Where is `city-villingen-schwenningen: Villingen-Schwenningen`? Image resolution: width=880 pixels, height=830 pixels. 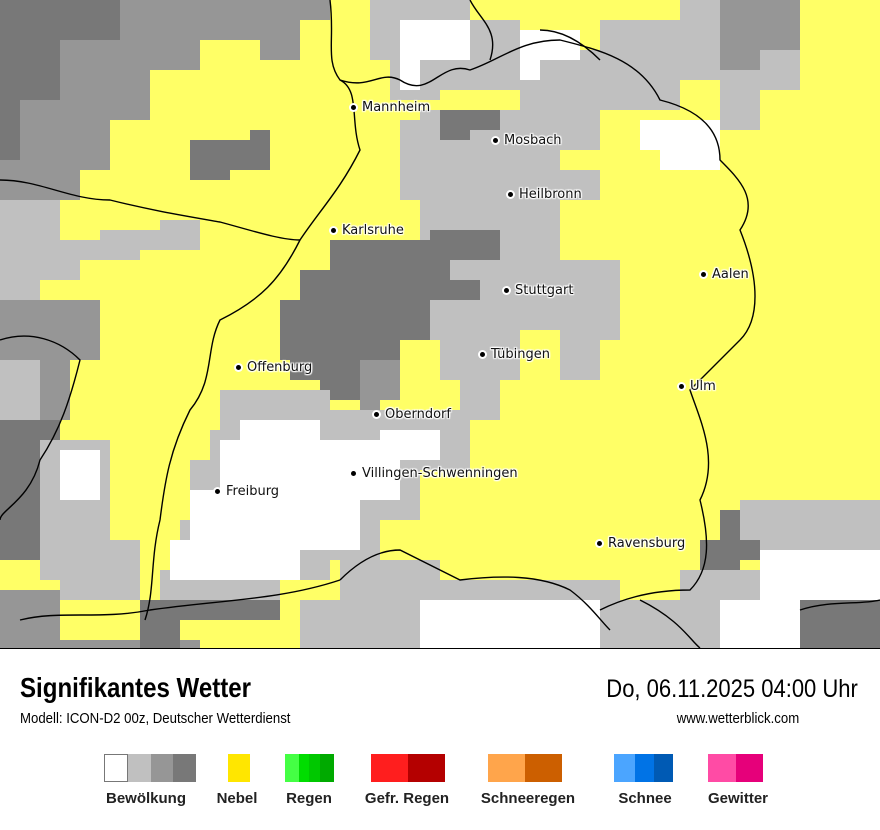 city-villingen-schwenningen: Villingen-Schwenningen is located at coordinates (434, 473).